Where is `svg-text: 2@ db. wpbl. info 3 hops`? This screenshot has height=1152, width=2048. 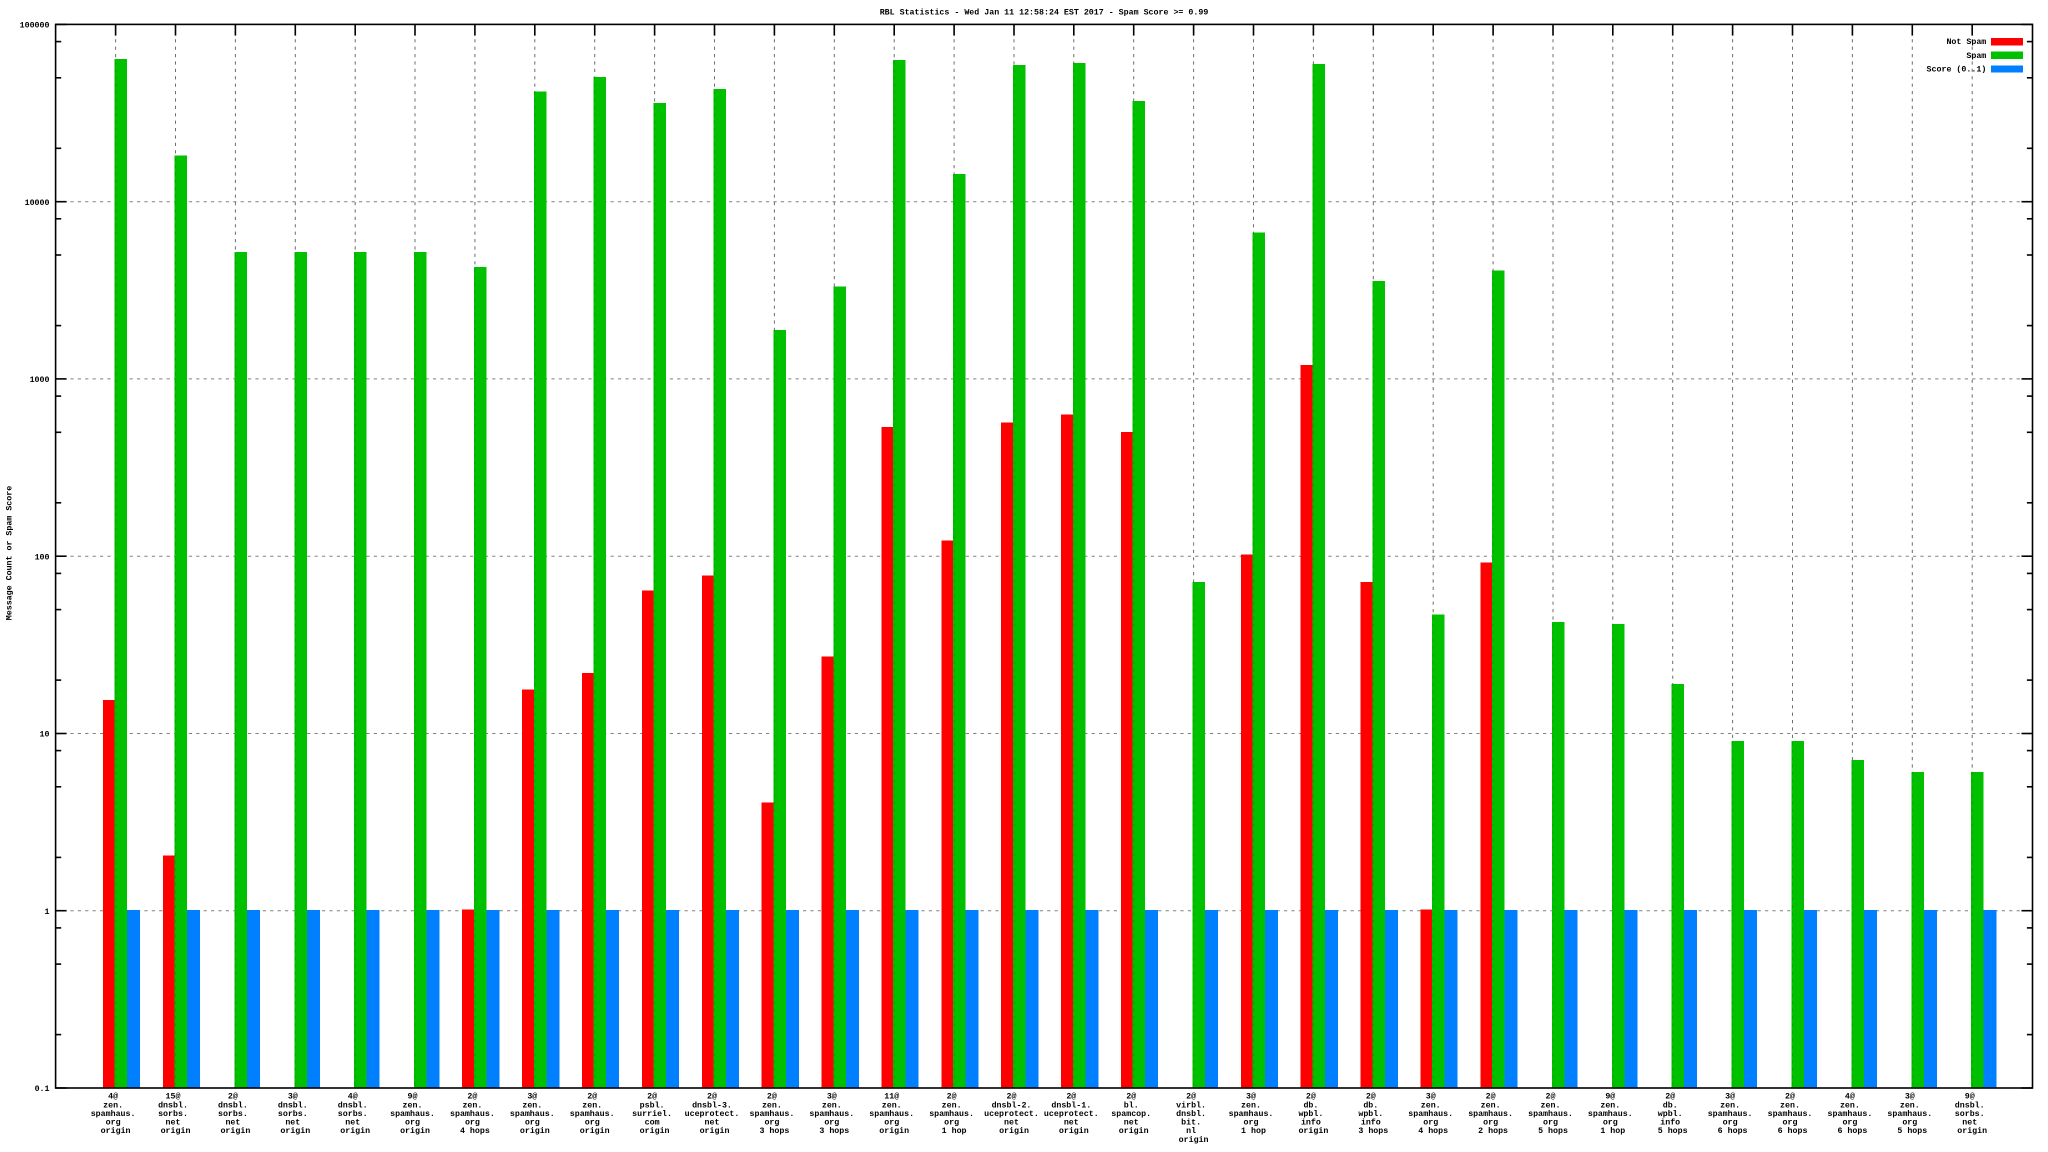
svg-text: 2@ db. wpbl. info 3 hops is located at coordinates (1373, 1114).